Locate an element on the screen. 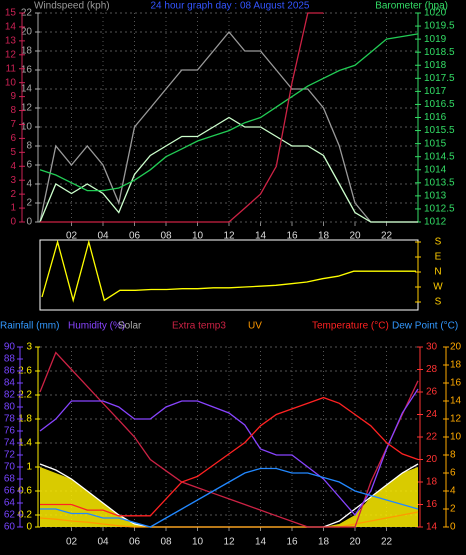  y-tick-label: 70 is located at coordinates (10, 467).